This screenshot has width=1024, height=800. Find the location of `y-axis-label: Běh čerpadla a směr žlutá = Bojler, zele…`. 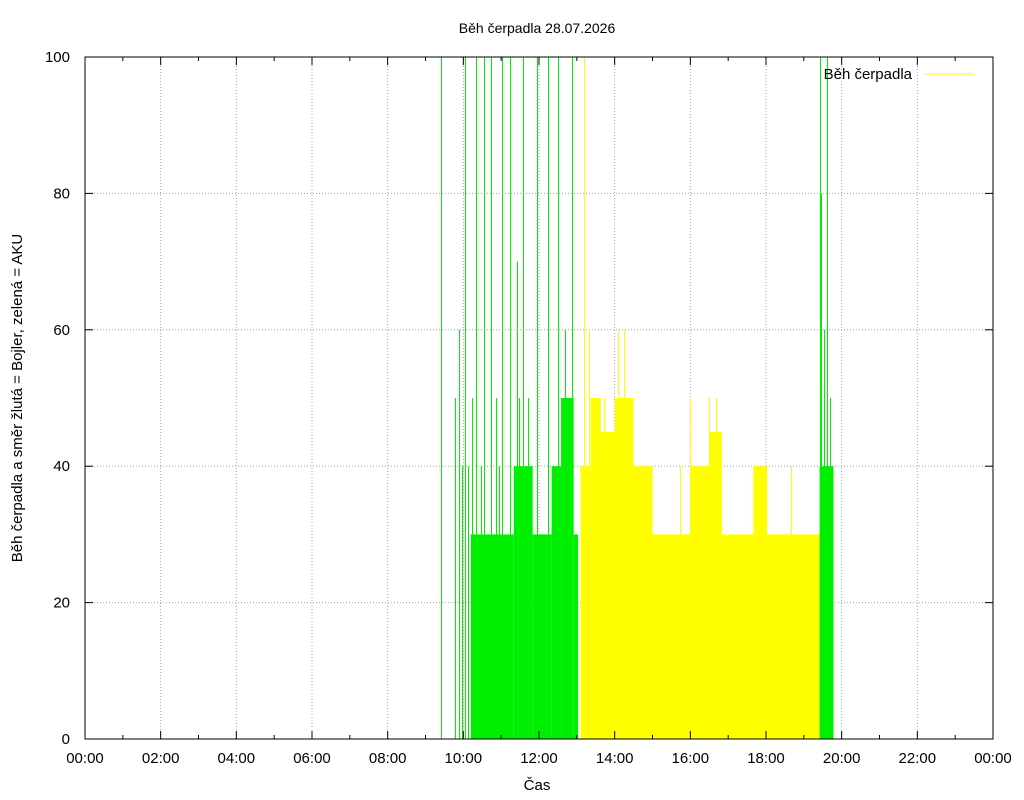

y-axis-label: Běh čerpadla a směr žlutá = Bojler, zele… is located at coordinates (17, 398).